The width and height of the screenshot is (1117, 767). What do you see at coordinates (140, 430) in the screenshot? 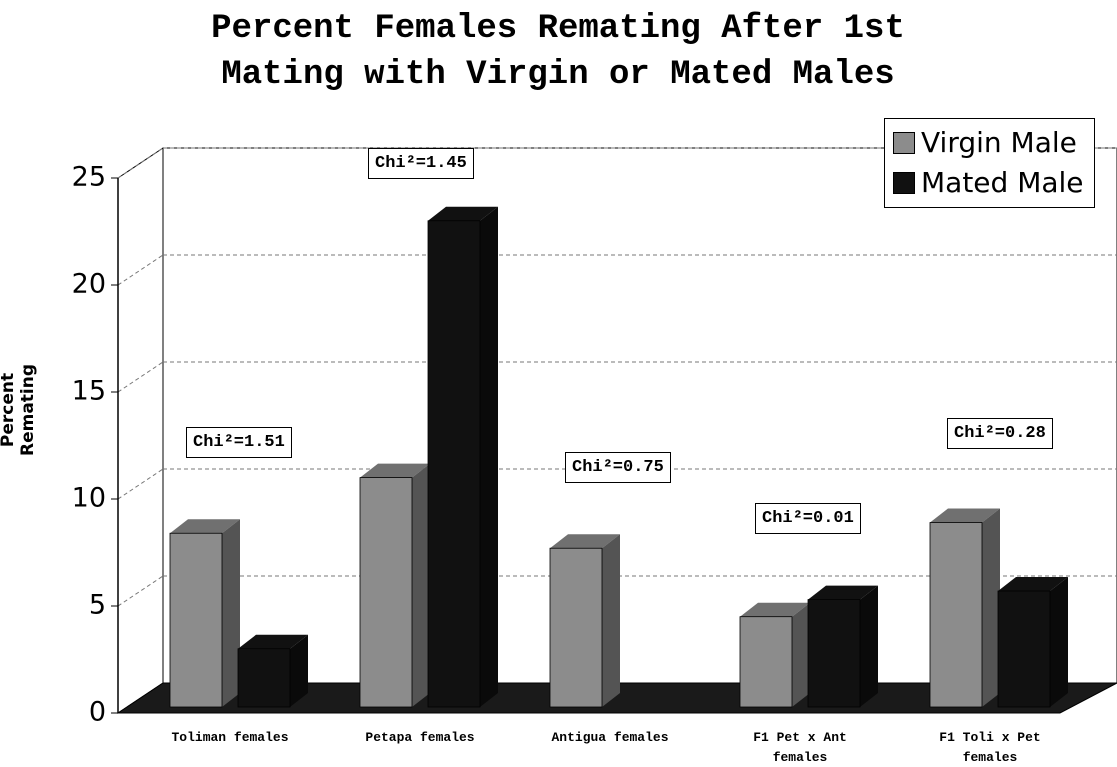
I see `side-wall` at bounding box center [140, 430].